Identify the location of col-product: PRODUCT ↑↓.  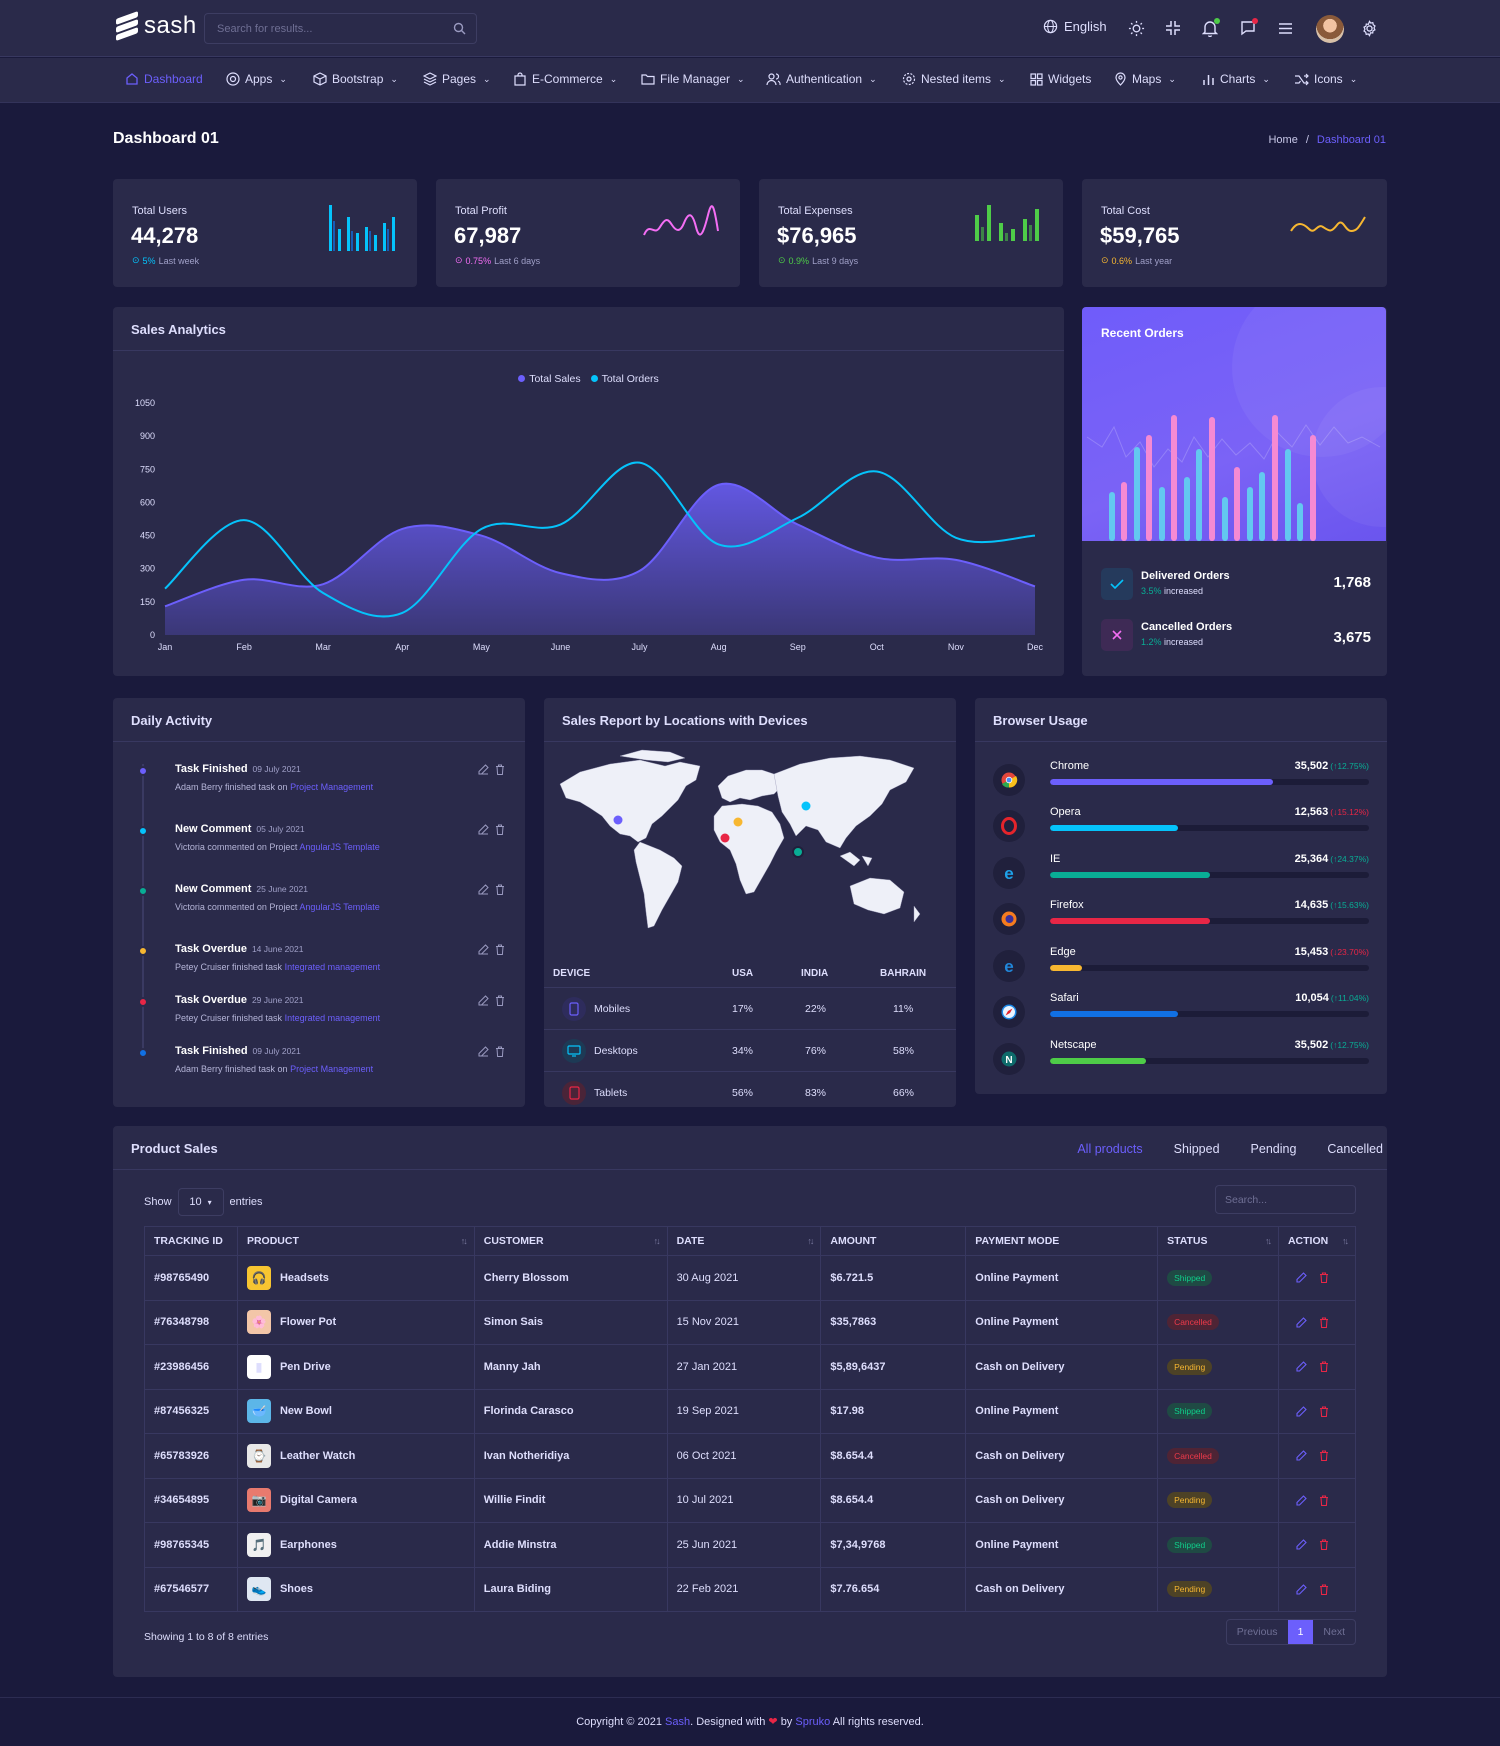
(355, 1241).